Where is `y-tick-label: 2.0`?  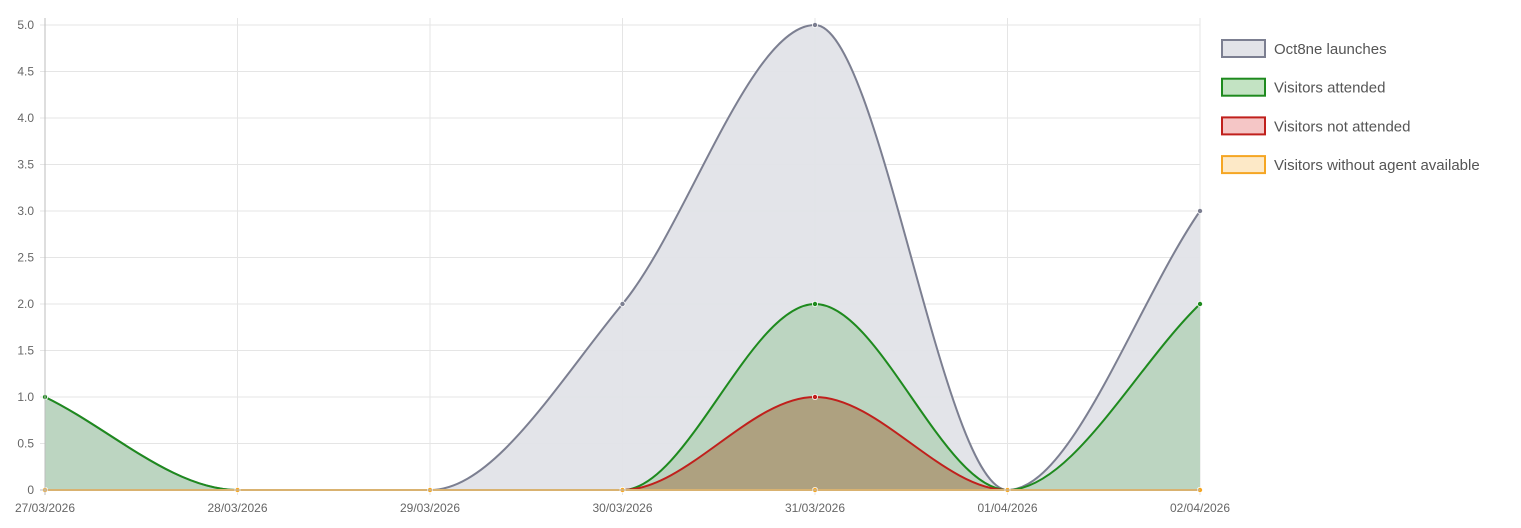
y-tick-label: 2.0 is located at coordinates (25, 304).